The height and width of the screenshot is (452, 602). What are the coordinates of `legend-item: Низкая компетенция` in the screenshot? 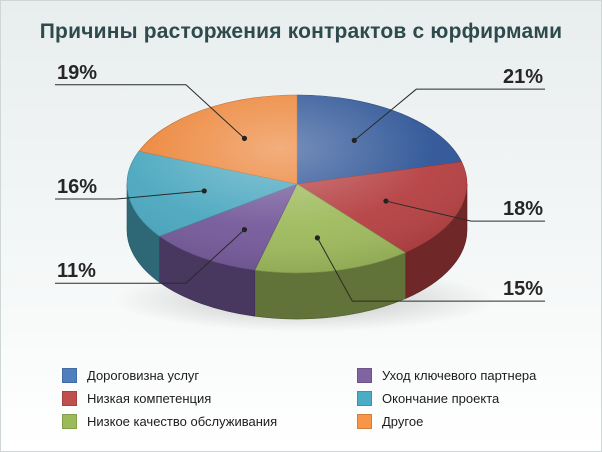 It's located at (136, 398).